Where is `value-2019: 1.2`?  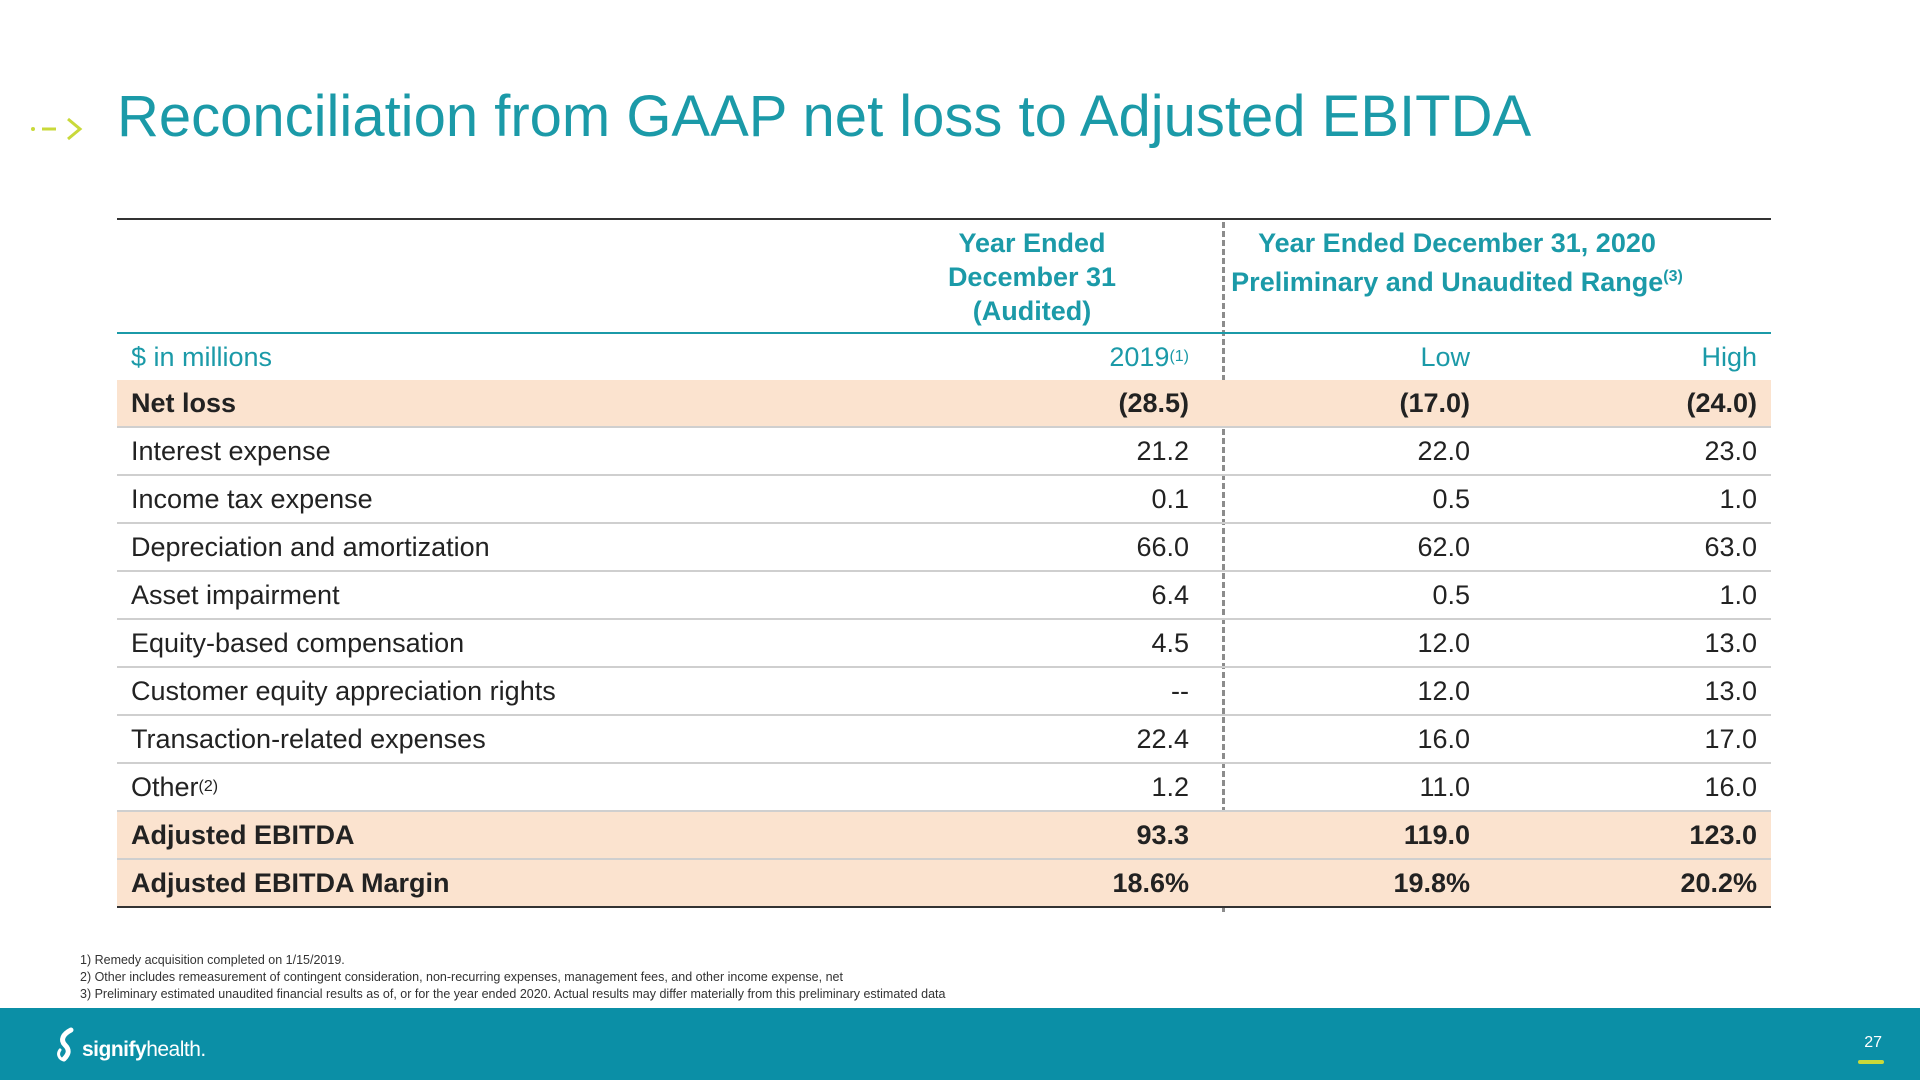 value-2019: 1.2 is located at coordinates (1170, 786).